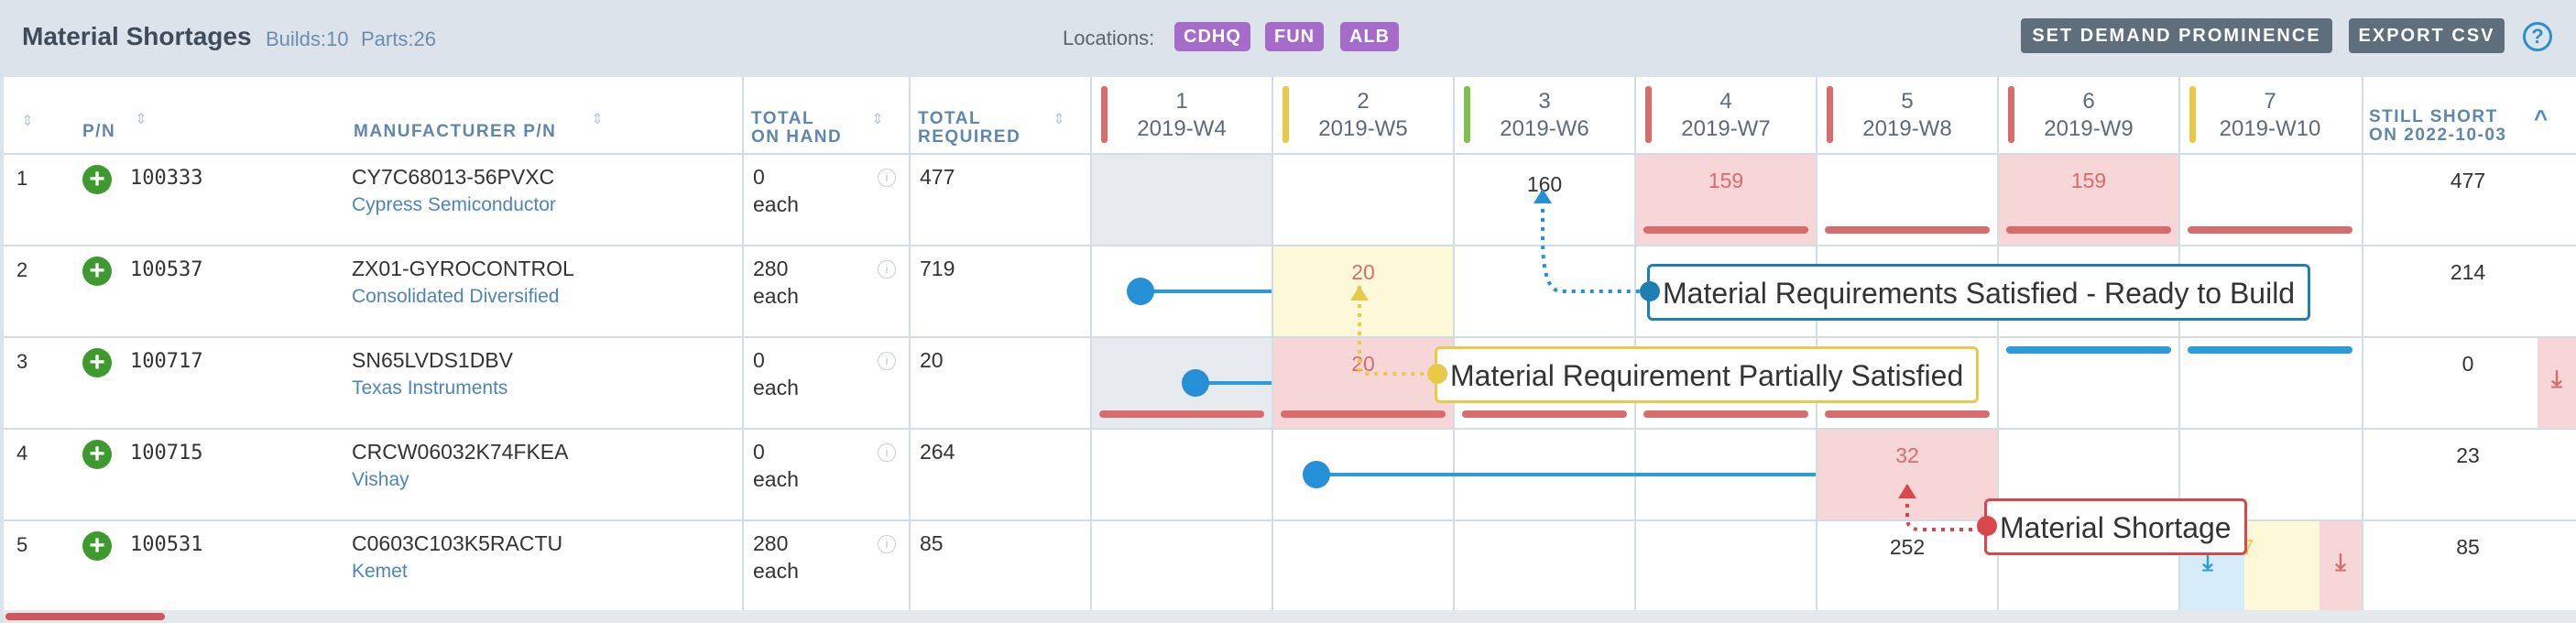 This screenshot has height=623, width=2576. I want to click on week-5-header: 5 2019-W8, so click(1907, 115).